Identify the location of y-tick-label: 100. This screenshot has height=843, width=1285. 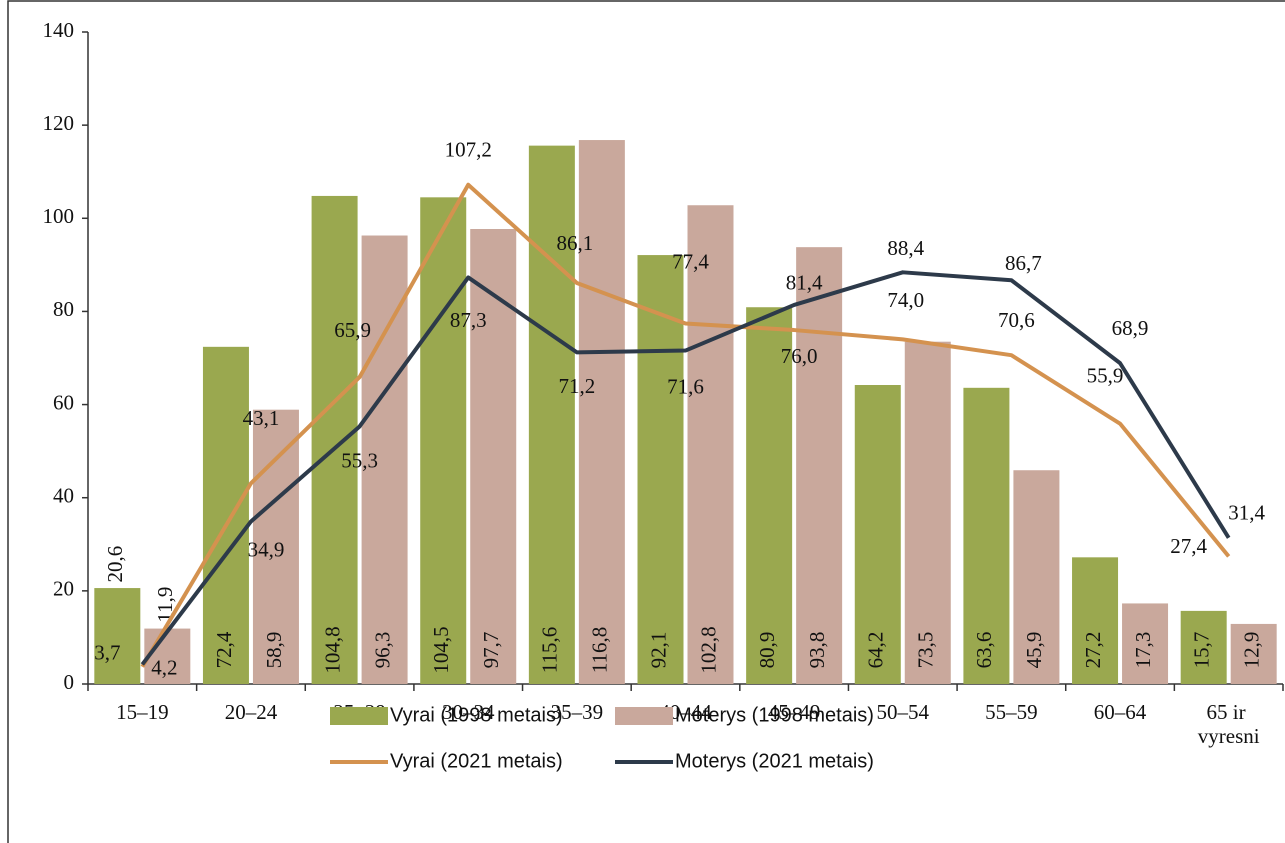
(59, 216).